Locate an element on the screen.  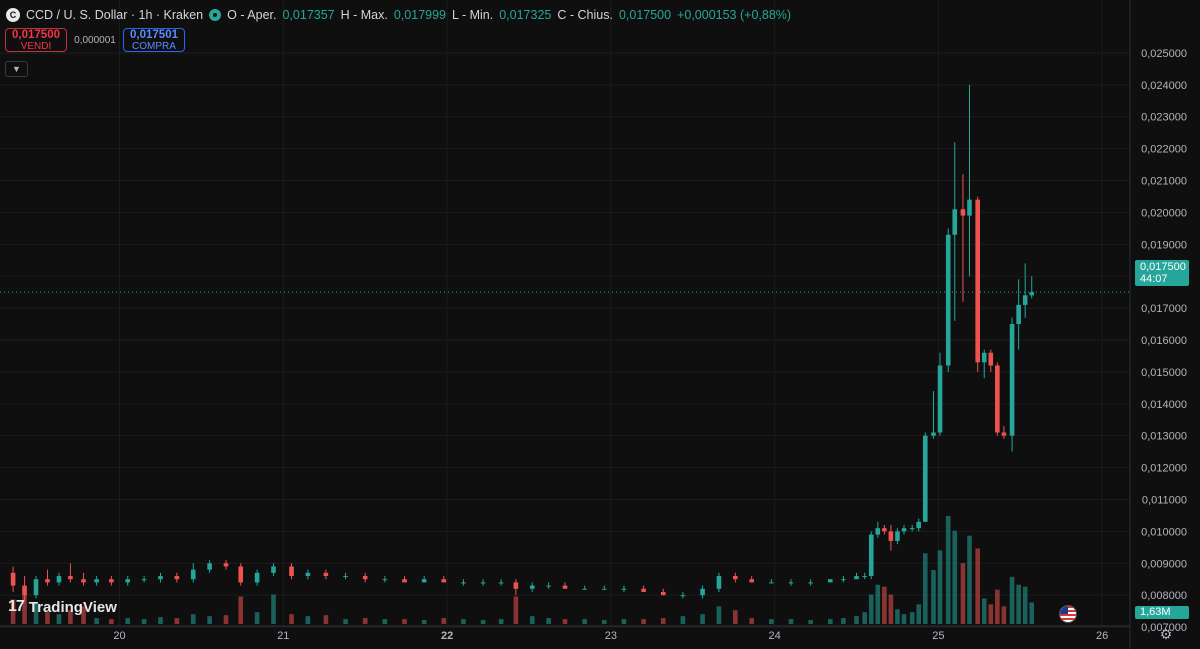
price-axis-tick-label: 0,024000 is located at coordinates (1164, 86).